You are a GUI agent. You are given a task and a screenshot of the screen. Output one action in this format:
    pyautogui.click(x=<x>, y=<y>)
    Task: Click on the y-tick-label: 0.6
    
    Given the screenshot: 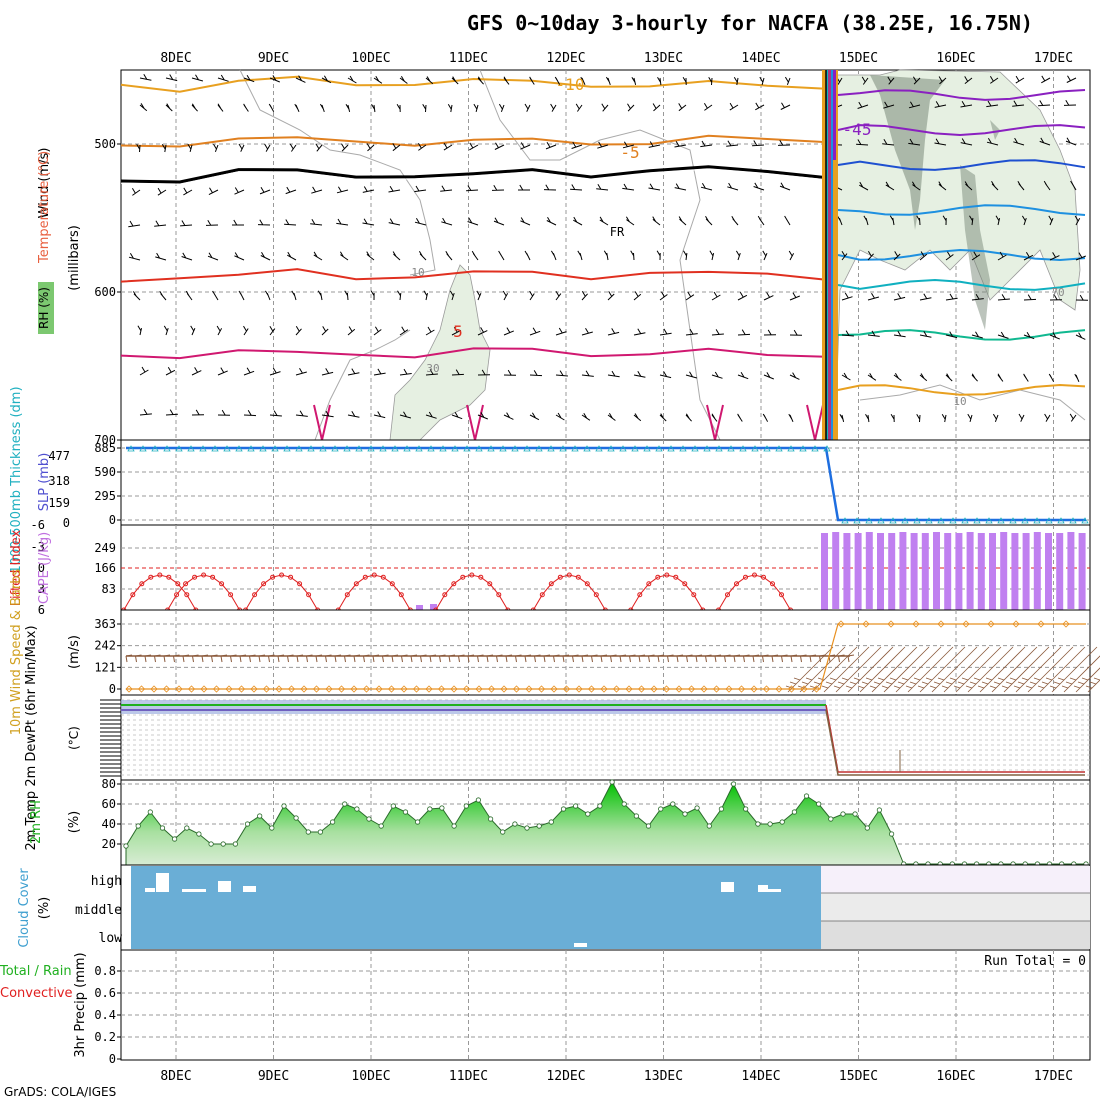 What is the action you would take?
    pyautogui.click(x=105, y=993)
    